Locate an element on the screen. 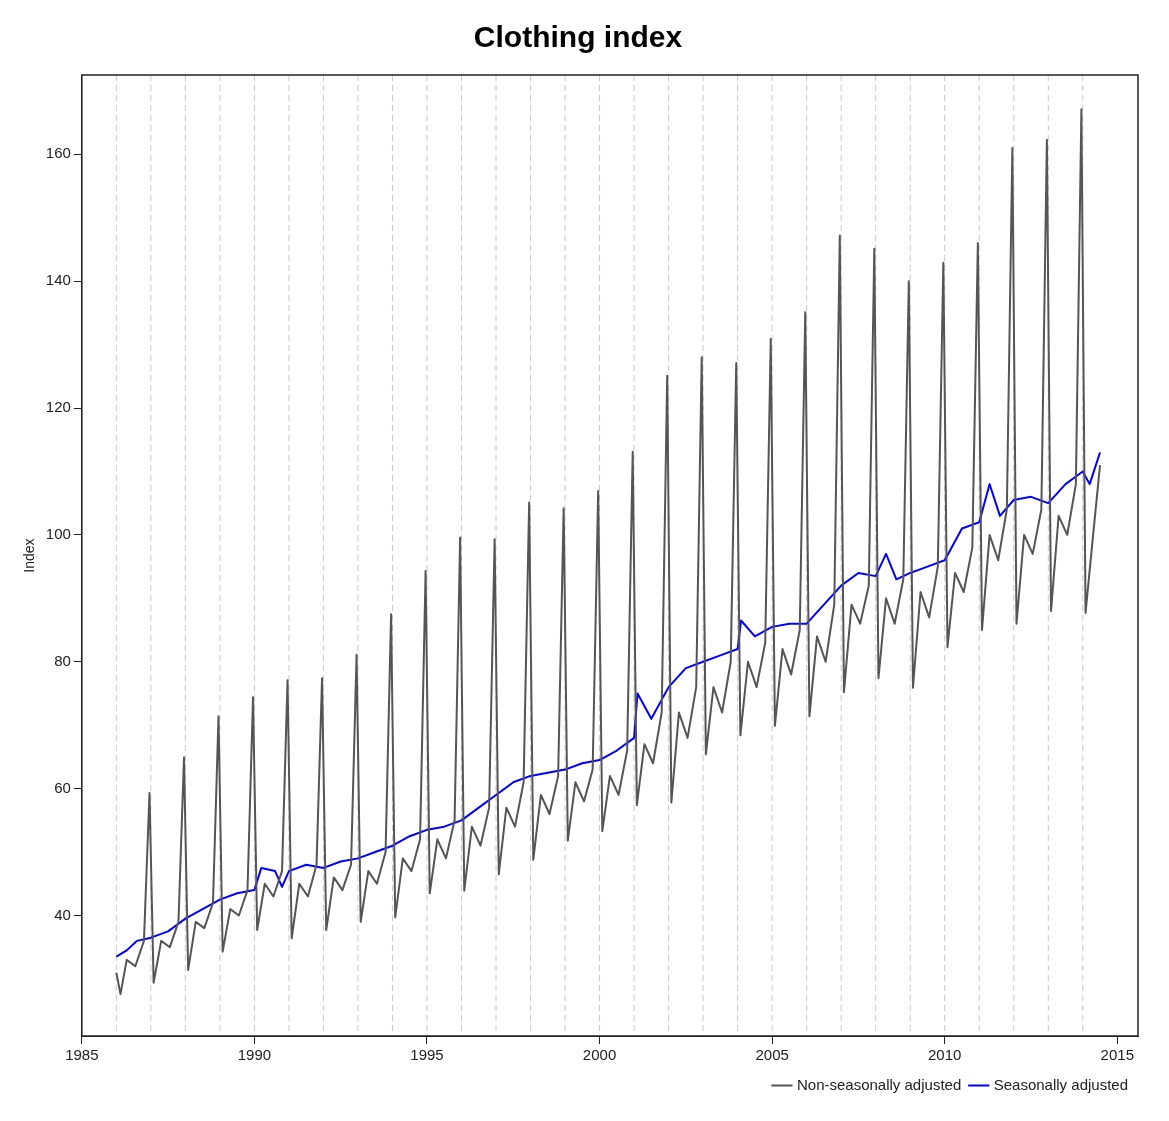  legend-label: Non-seasonally adjusted is located at coordinates (879, 1084).